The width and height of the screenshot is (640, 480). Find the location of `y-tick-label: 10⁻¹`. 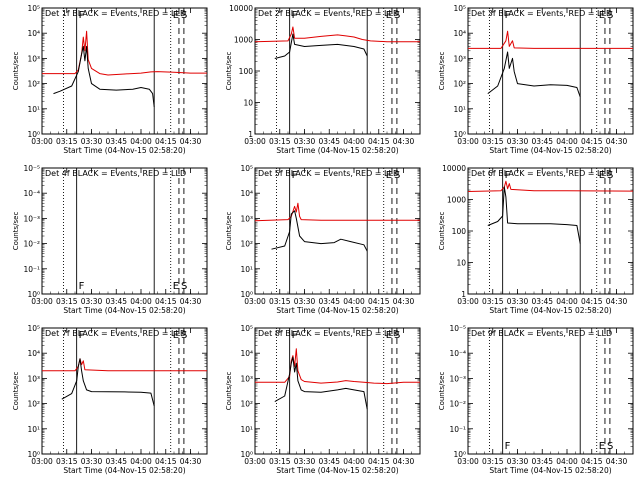

y-tick-label: 10⁻¹ is located at coordinates (457, 429).